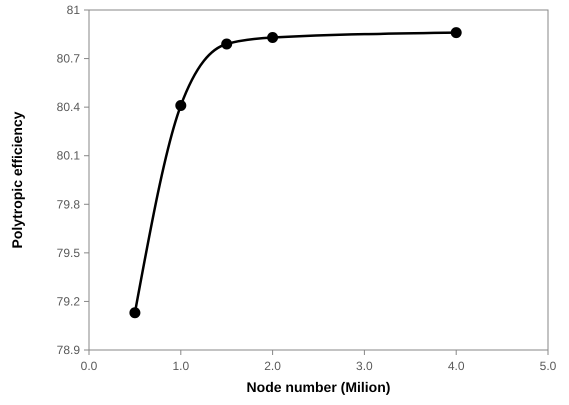 Image resolution: width=569 pixels, height=405 pixels. I want to click on y-tick-label: 80.1, so click(68, 155).